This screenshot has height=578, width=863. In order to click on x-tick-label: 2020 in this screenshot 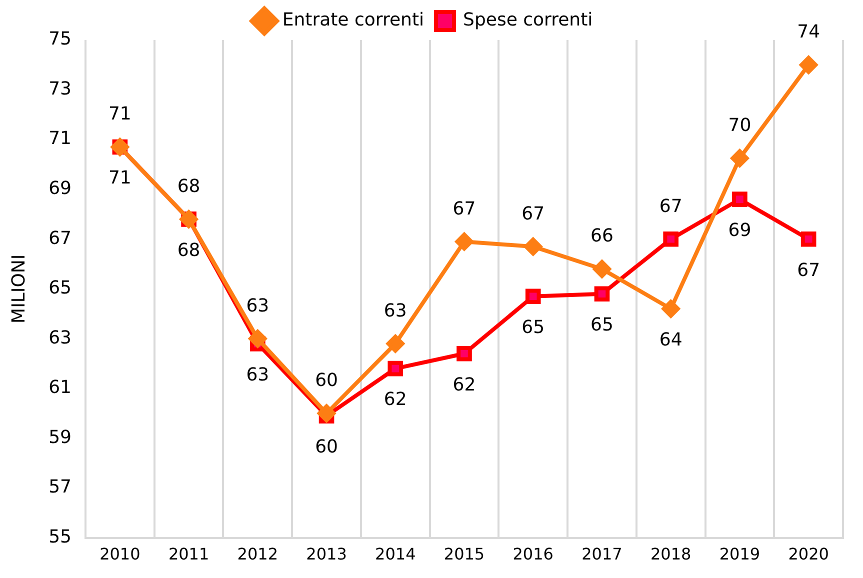, I will do `click(808, 554)`.